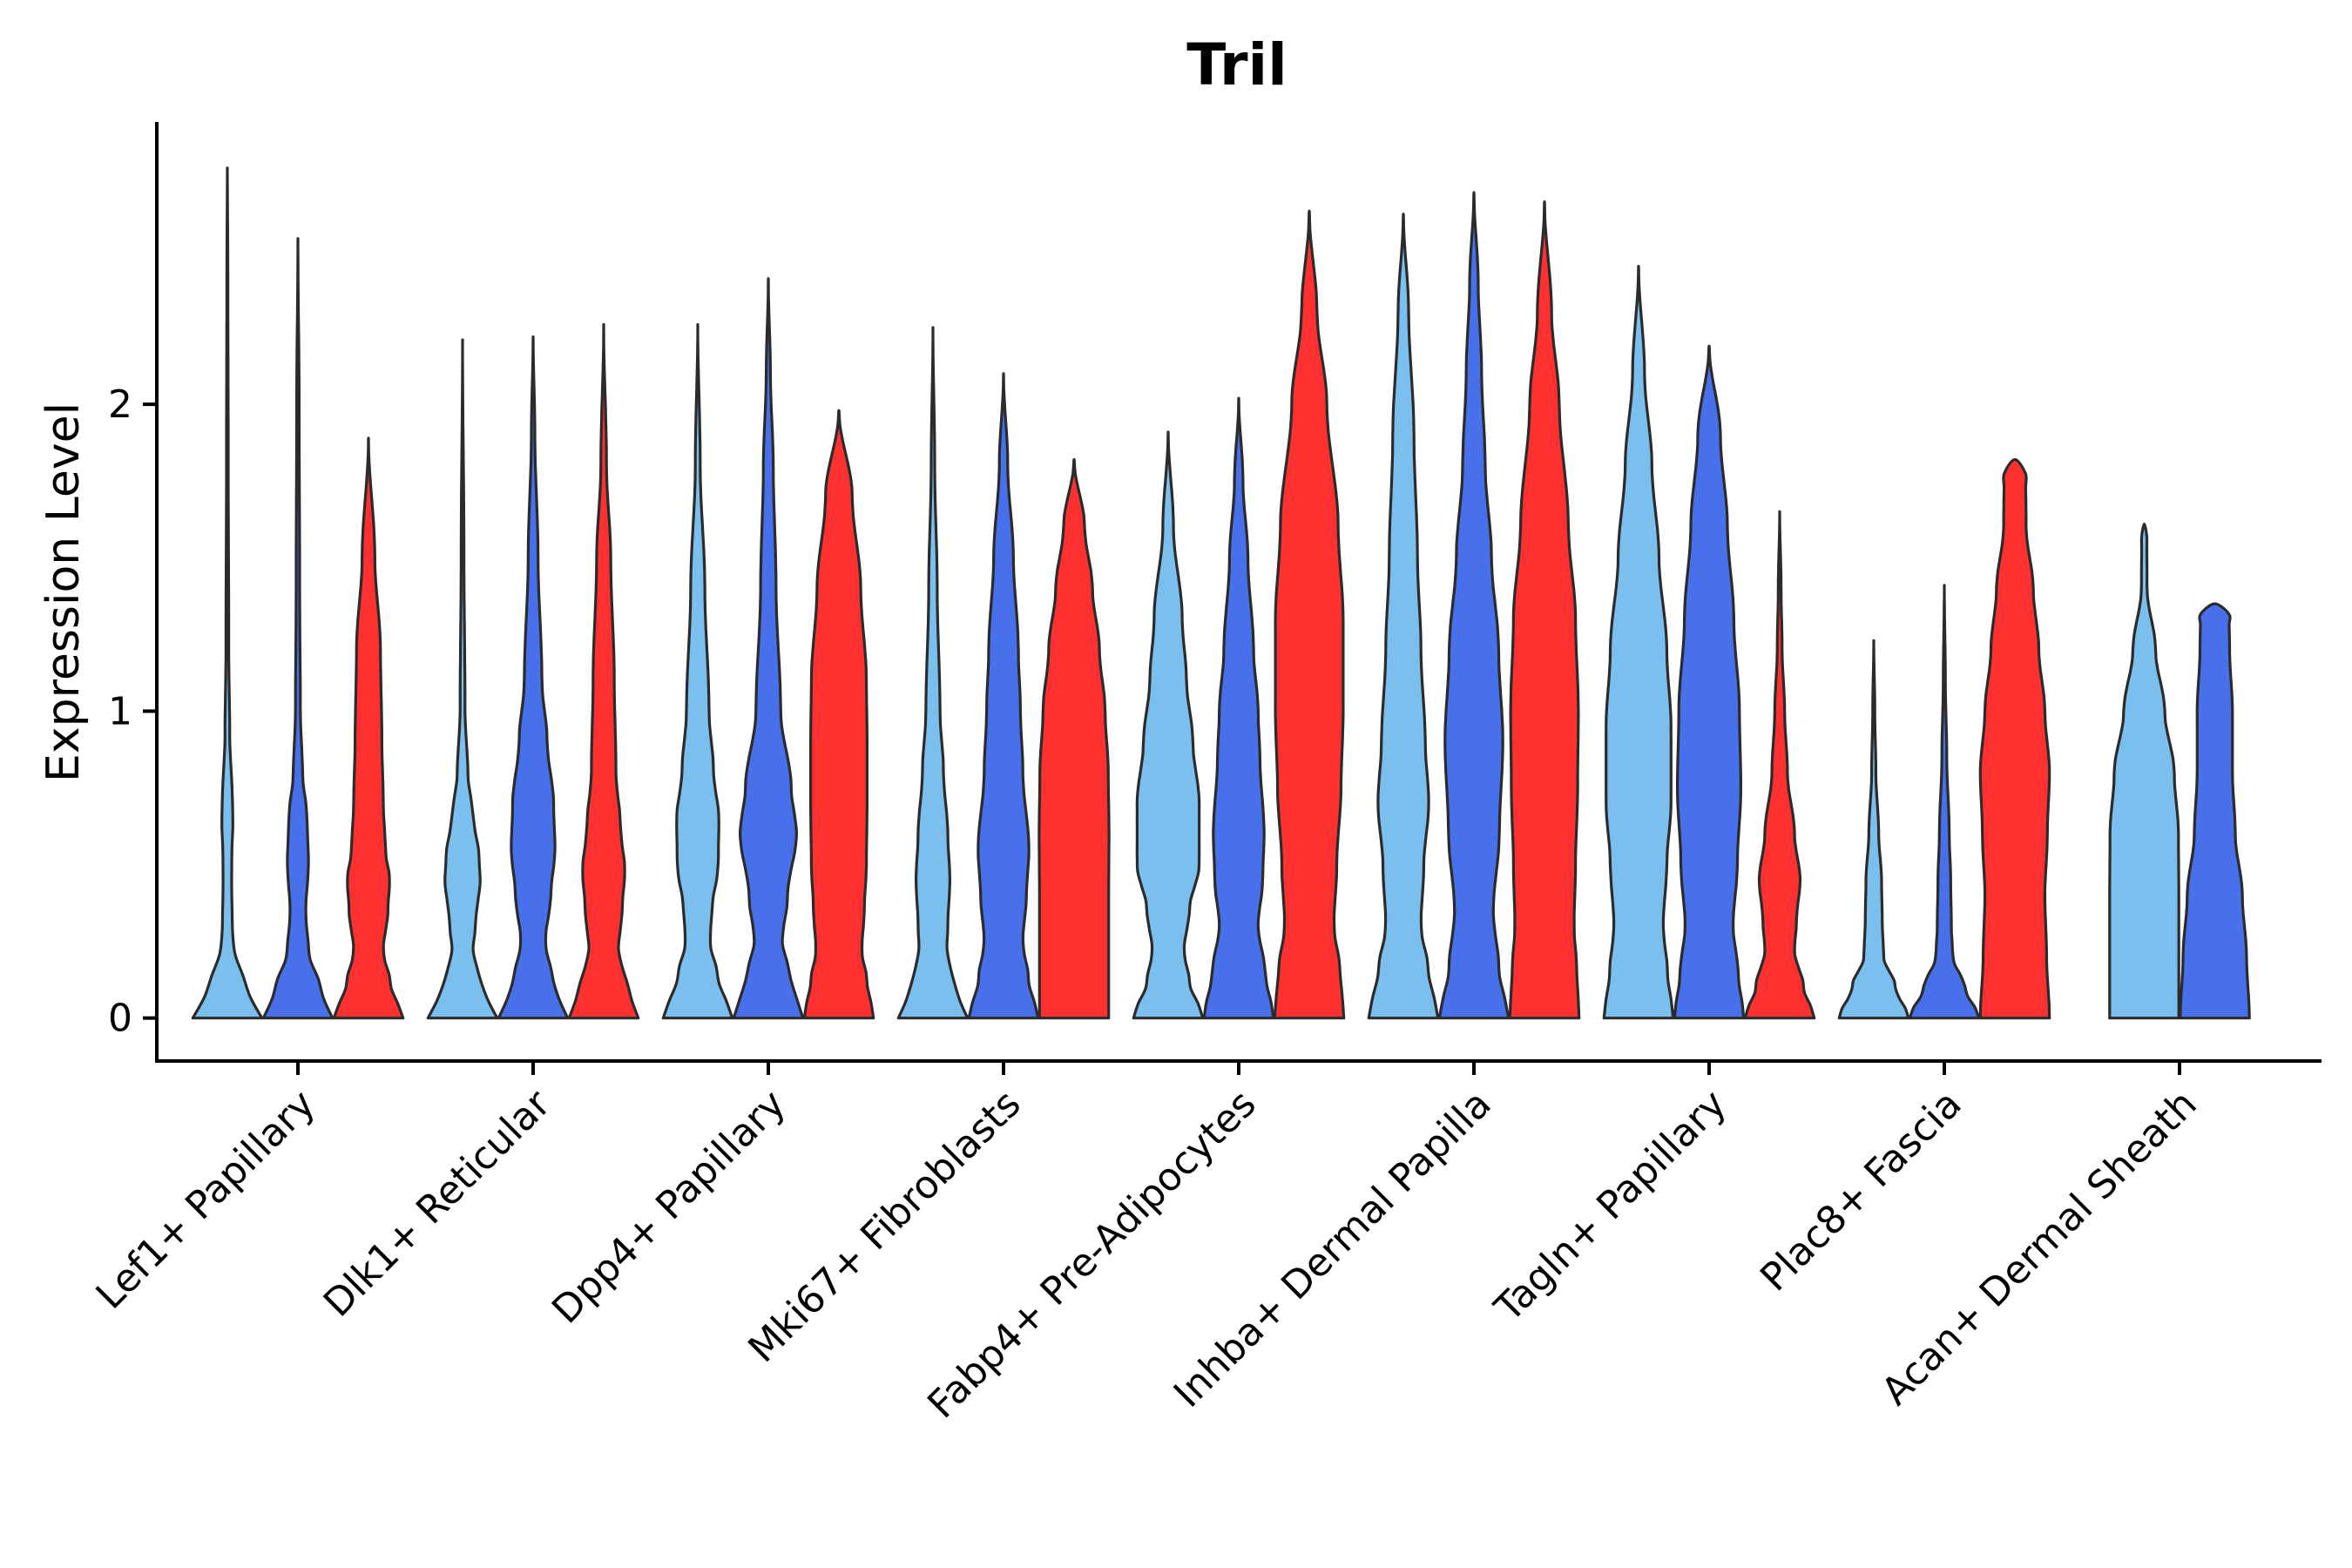 The height and width of the screenshot is (1568, 2352). What do you see at coordinates (669, 1207) in the screenshot?
I see `x-tick-label: Dpp4+ Papillary` at bounding box center [669, 1207].